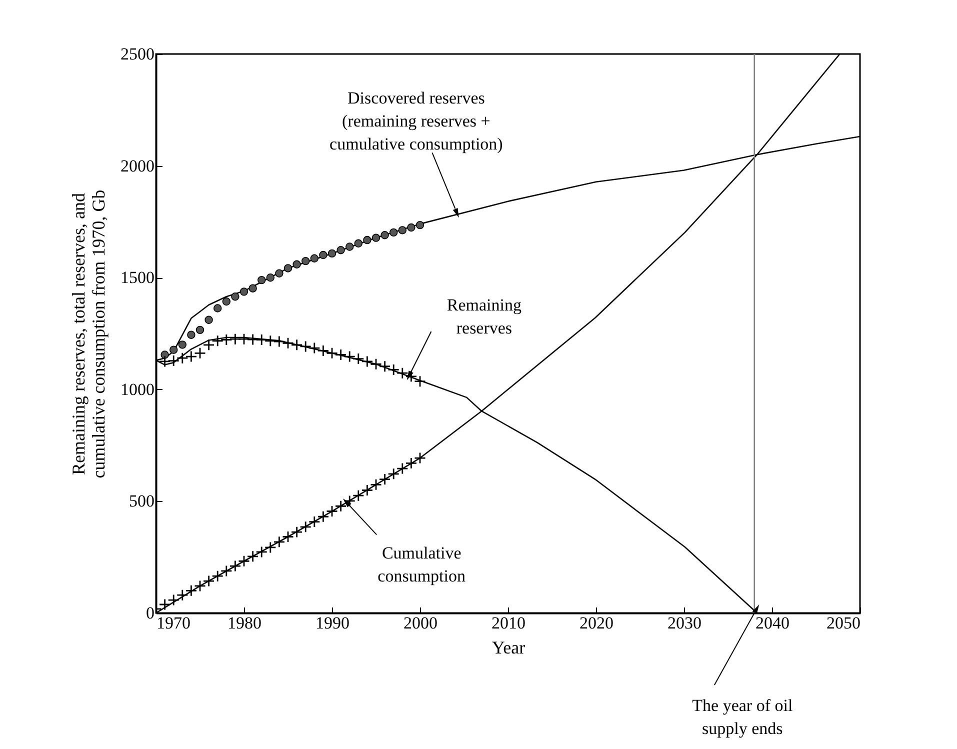  What do you see at coordinates (597, 623) in the screenshot?
I see `x-tick-label: 2020` at bounding box center [597, 623].